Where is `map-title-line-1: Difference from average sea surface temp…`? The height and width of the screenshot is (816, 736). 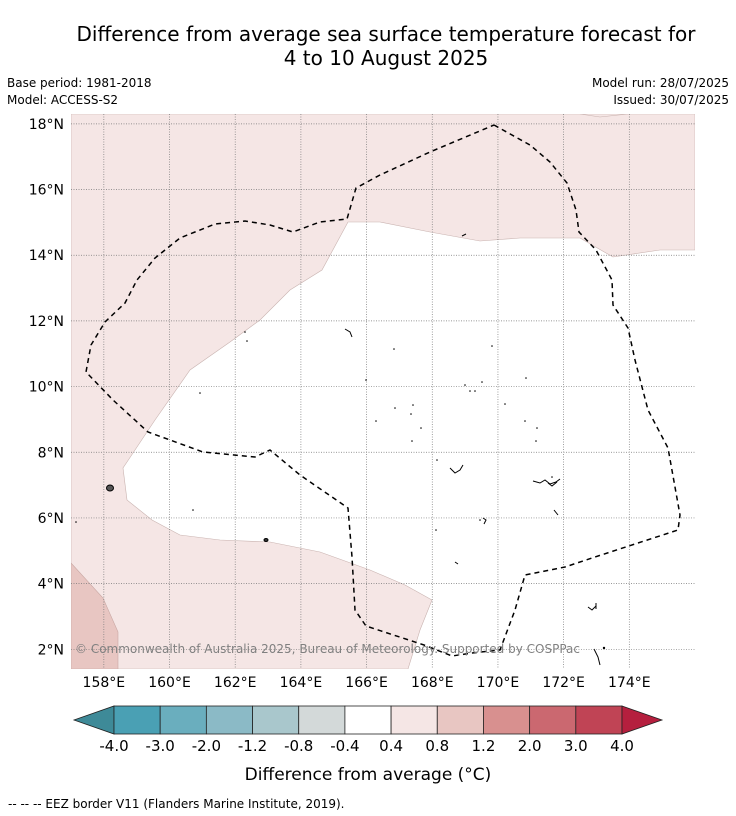 map-title-line-1: Difference from average sea surface temp… is located at coordinates (386, 34).